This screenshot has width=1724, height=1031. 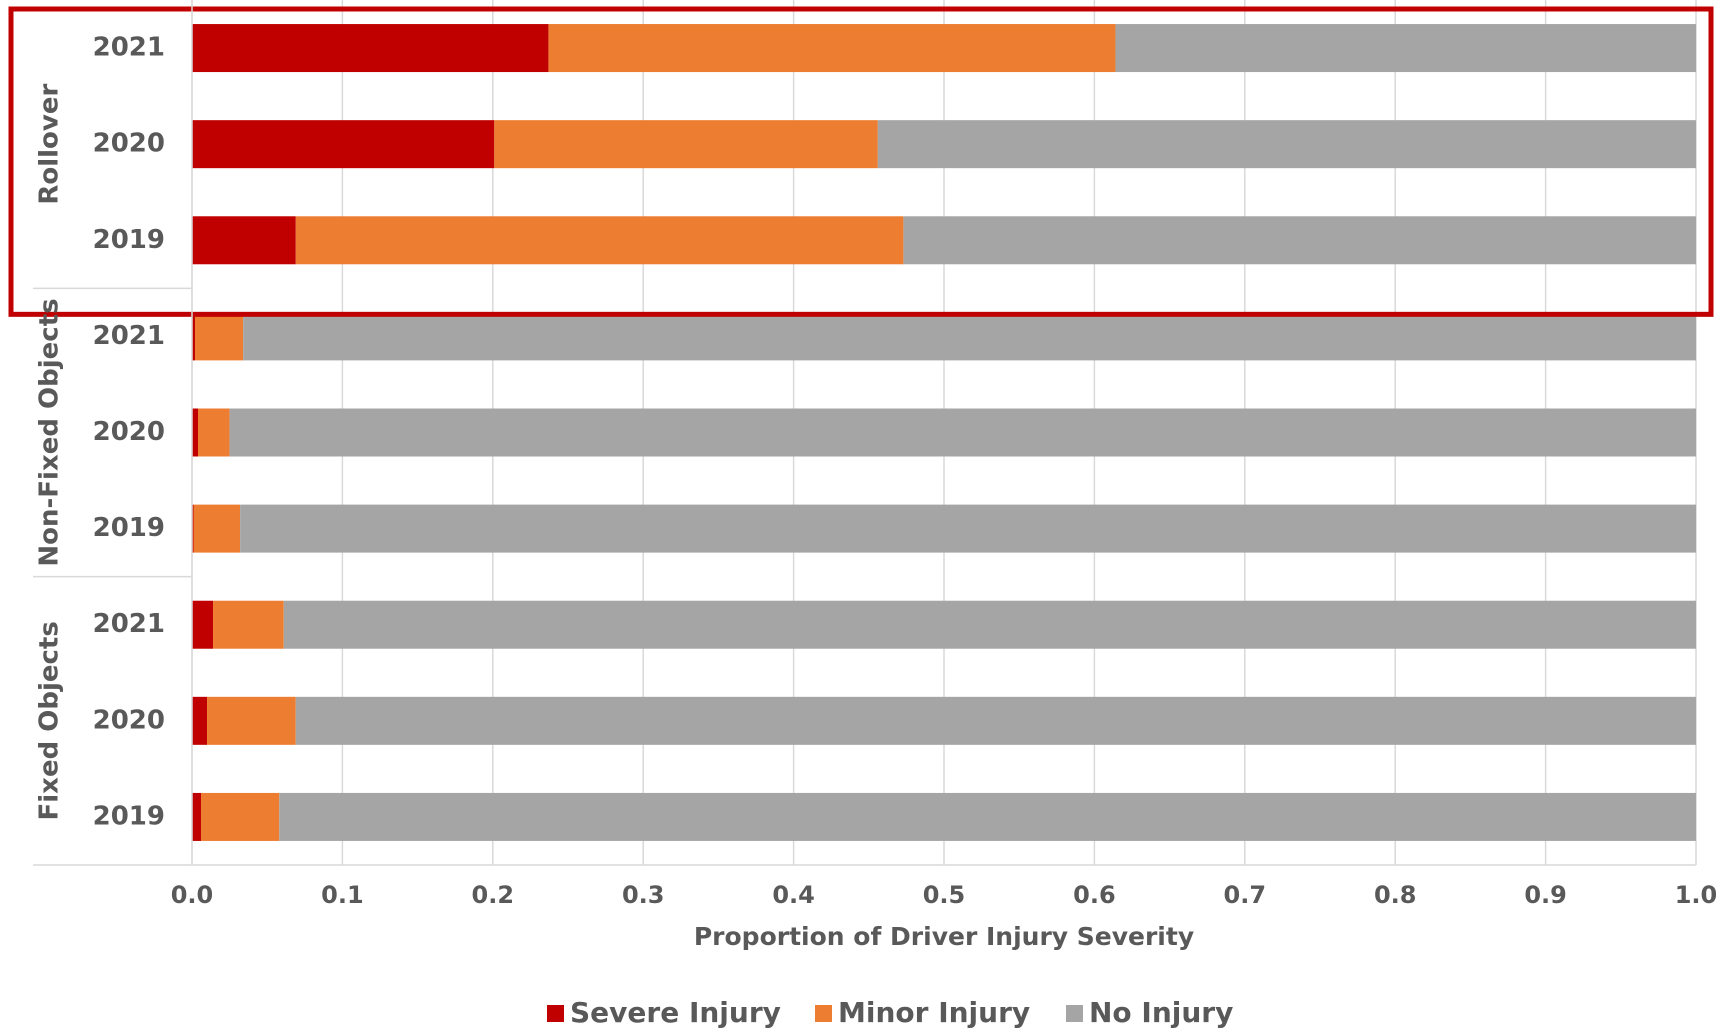 What do you see at coordinates (50, 144) in the screenshot?
I see `group-label: Rollover` at bounding box center [50, 144].